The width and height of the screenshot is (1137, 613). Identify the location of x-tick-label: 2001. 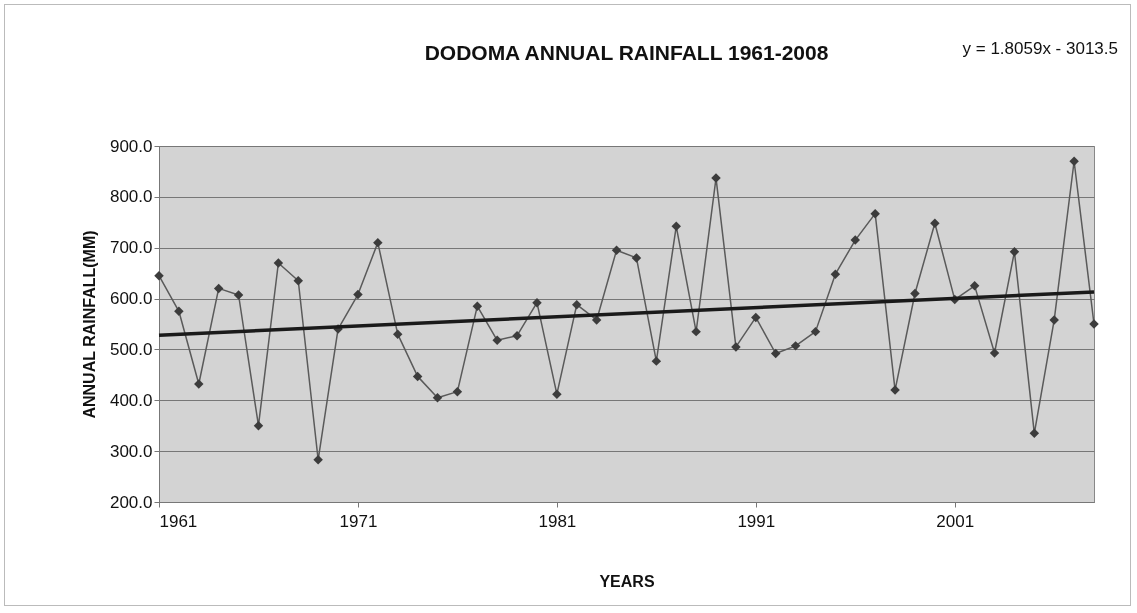
(955, 521).